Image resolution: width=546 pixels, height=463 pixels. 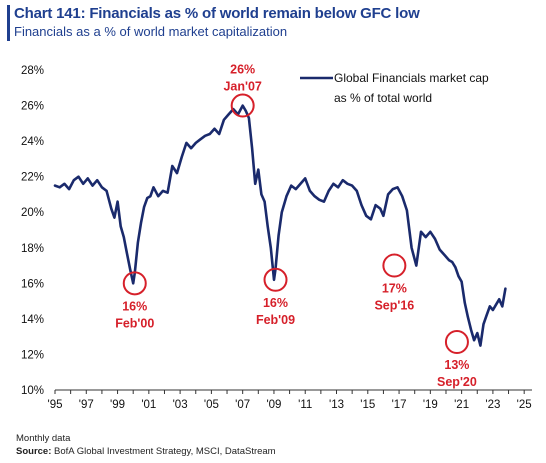 I want to click on y-tick-label: 26%, so click(x=32, y=107).